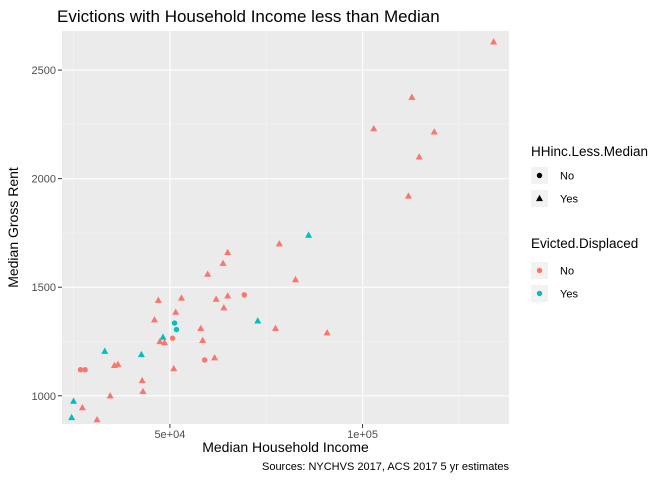 The image size is (672, 480). Describe the element at coordinates (47, 234) in the screenshot. I see `y-axis-ticks: 1000 1500 2000 2500` at that location.